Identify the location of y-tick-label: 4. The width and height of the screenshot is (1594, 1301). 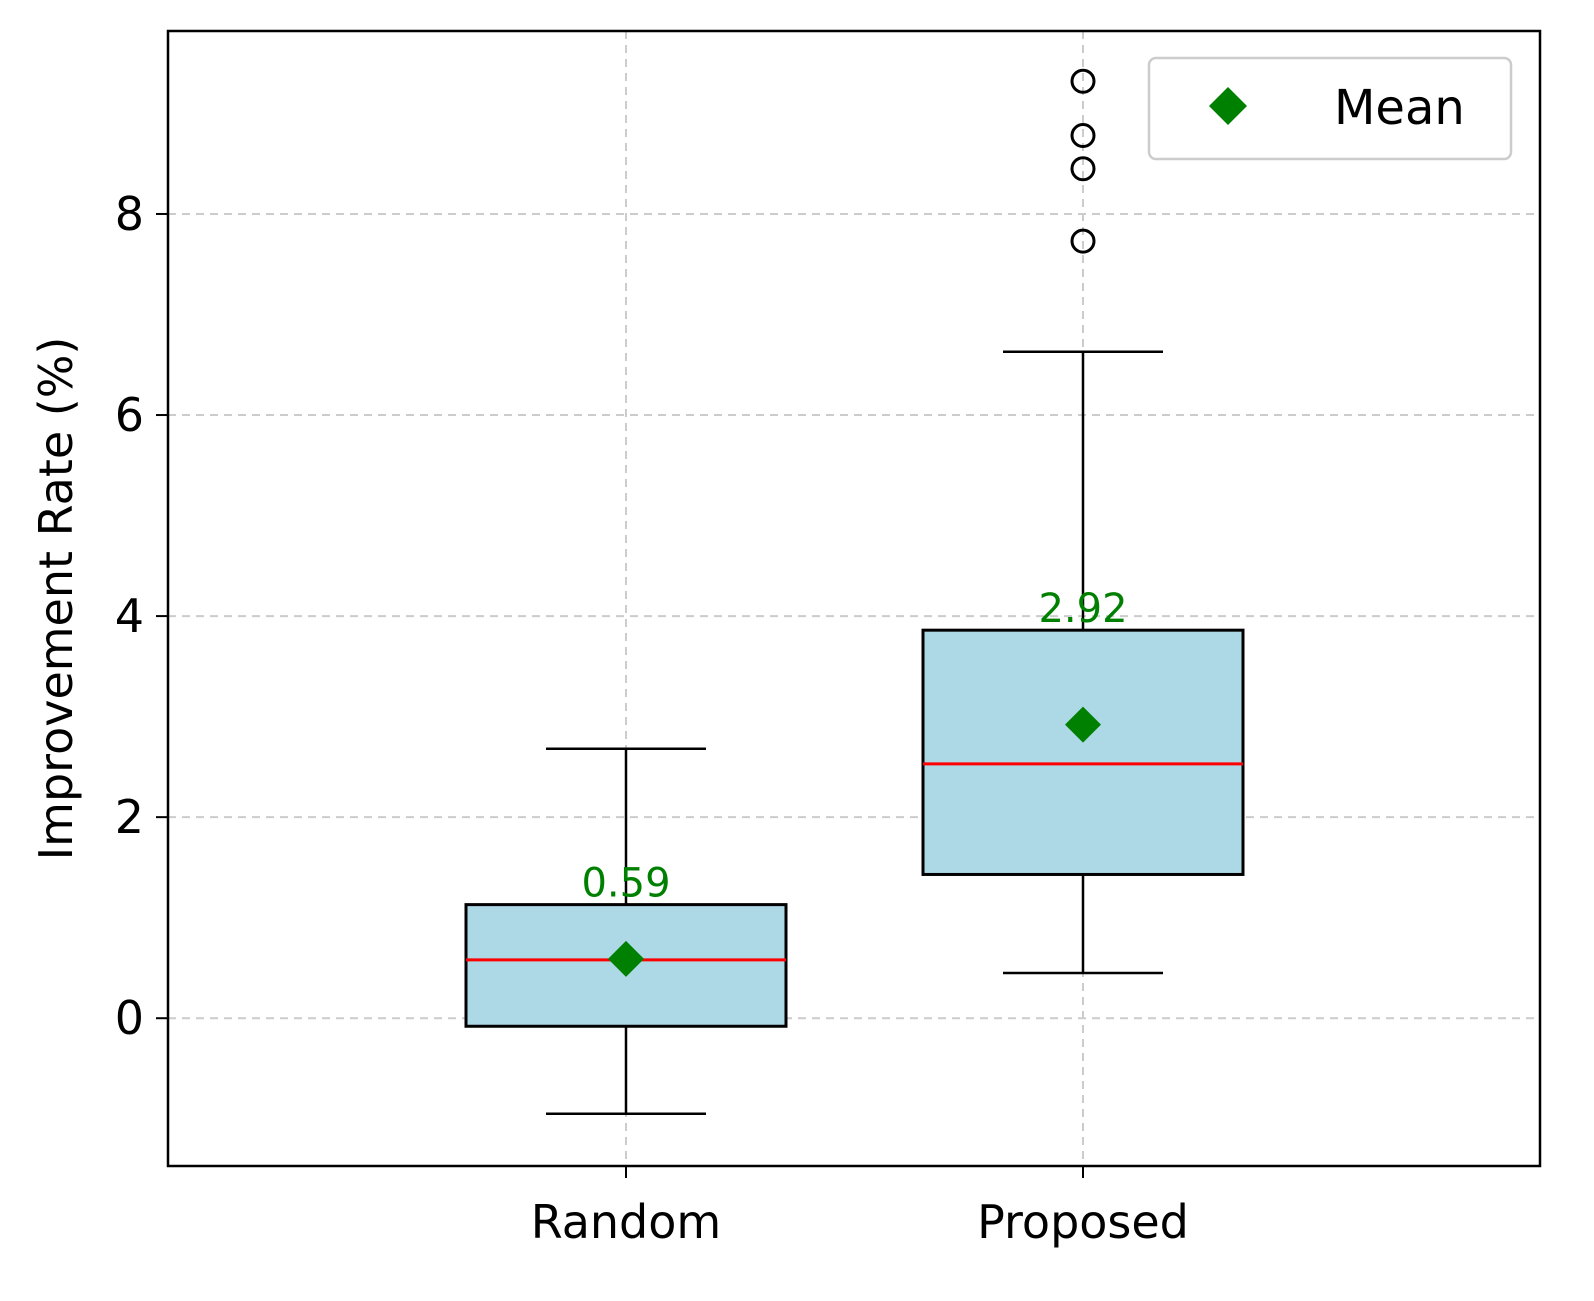
(129, 616).